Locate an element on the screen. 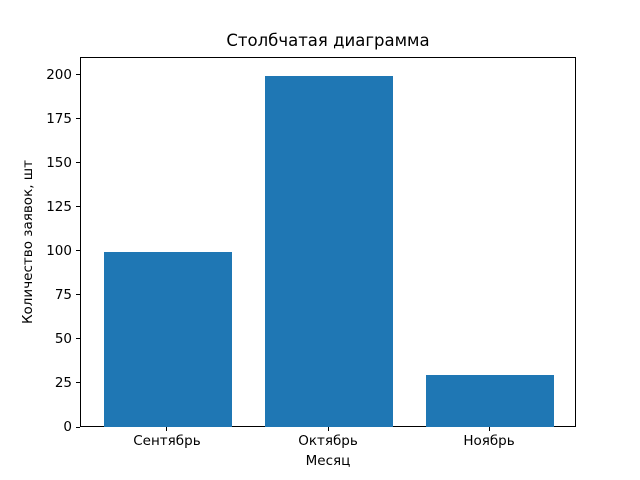 The image size is (640, 480). y-tick-label: 200 is located at coordinates (59, 74).